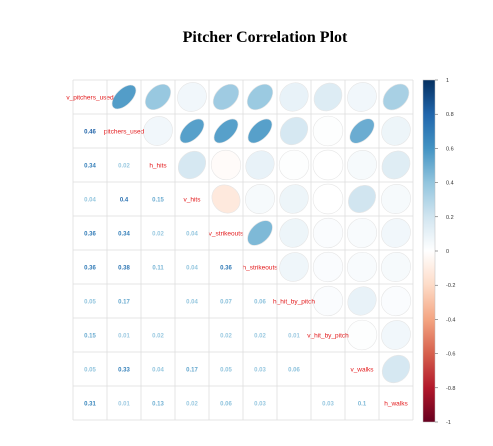  What do you see at coordinates (362, 97) in the screenshot?
I see `ellipse-v_pitchers_used-v_walks` at bounding box center [362, 97].